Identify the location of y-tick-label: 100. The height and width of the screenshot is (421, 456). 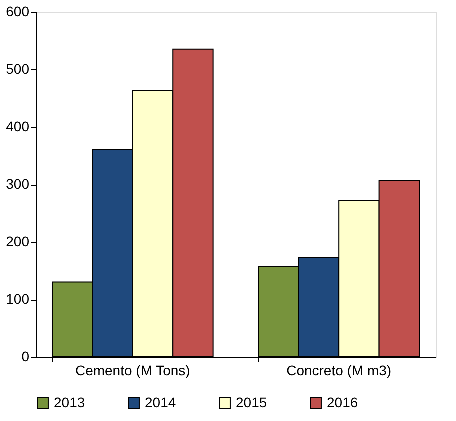
(18, 299).